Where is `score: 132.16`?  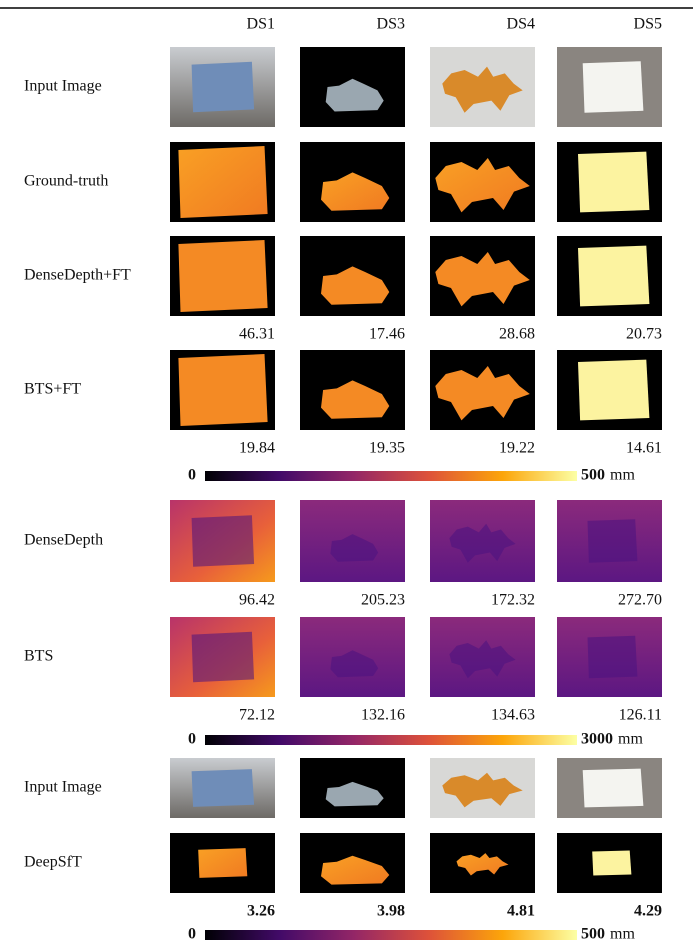 score: 132.16 is located at coordinates (383, 715).